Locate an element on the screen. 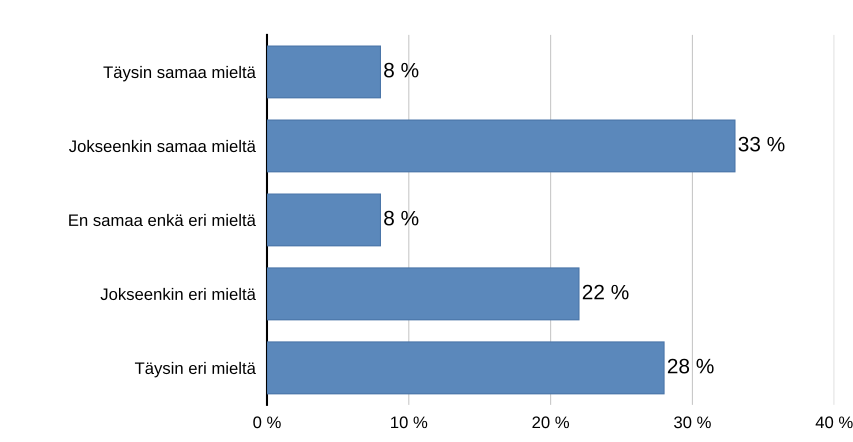  x-tick-label: 20 % is located at coordinates (551, 422).